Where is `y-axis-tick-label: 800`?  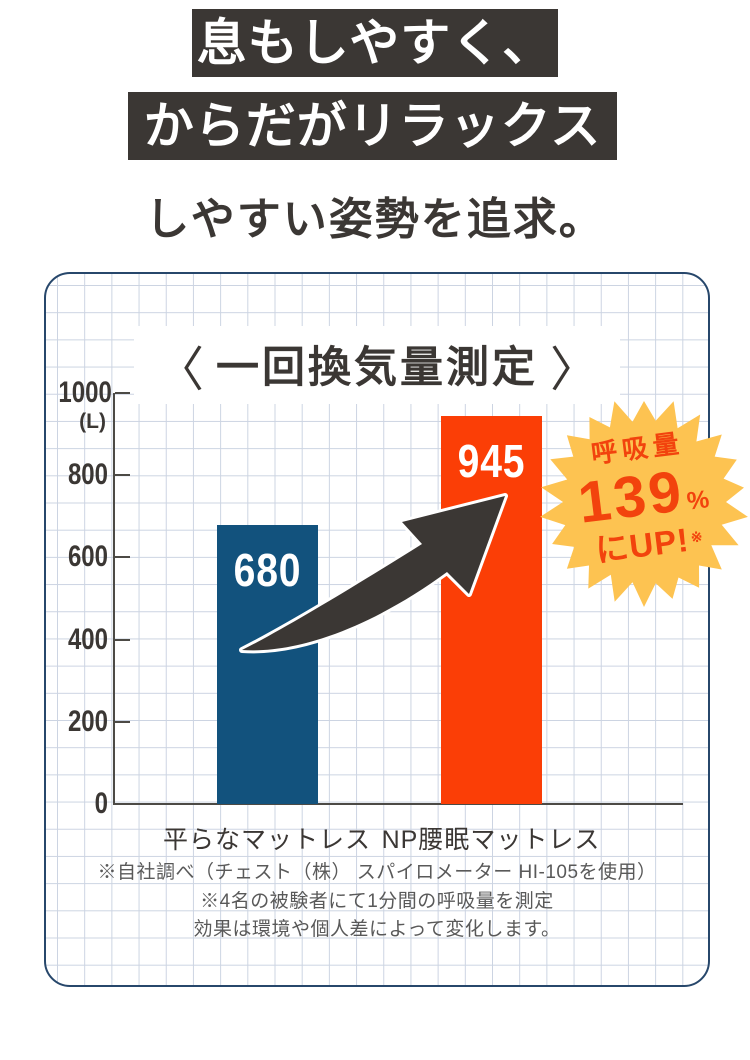
y-axis-tick-label: 800 is located at coordinates (87, 475).